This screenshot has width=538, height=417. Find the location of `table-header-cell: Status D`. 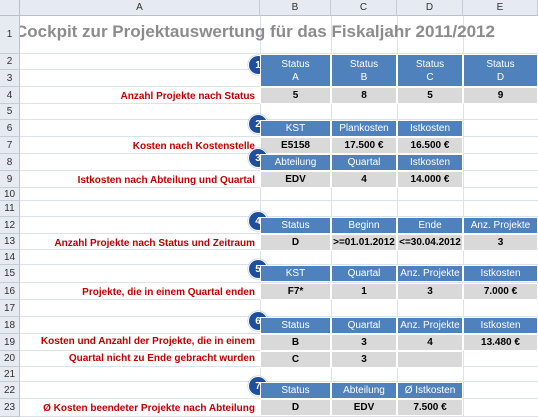

table-header-cell: Status D is located at coordinates (500, 70).